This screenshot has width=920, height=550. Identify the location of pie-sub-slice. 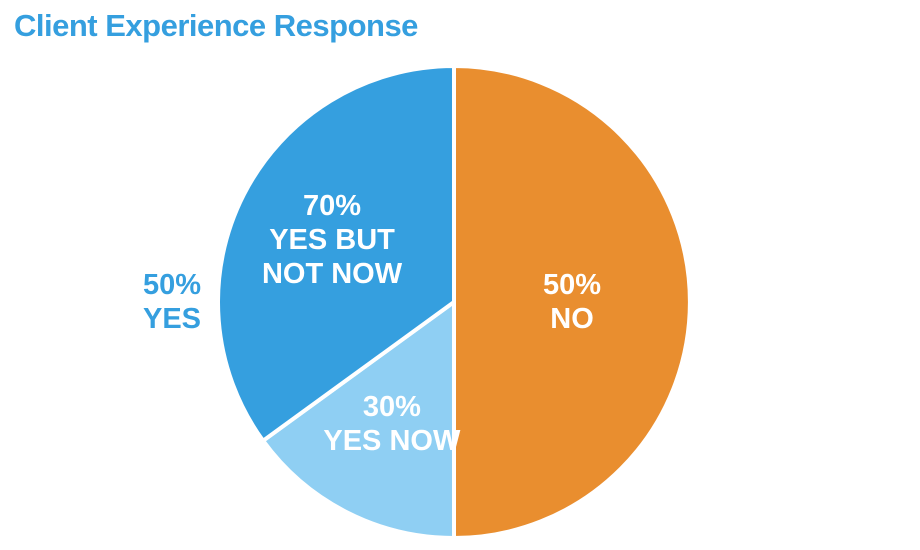
(358, 419).